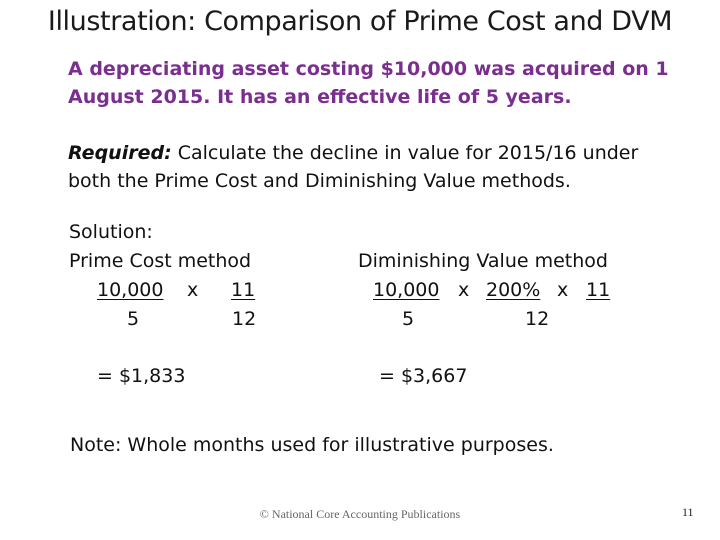 This screenshot has height=540, width=720. I want to click on dv-times-2: x, so click(563, 290).